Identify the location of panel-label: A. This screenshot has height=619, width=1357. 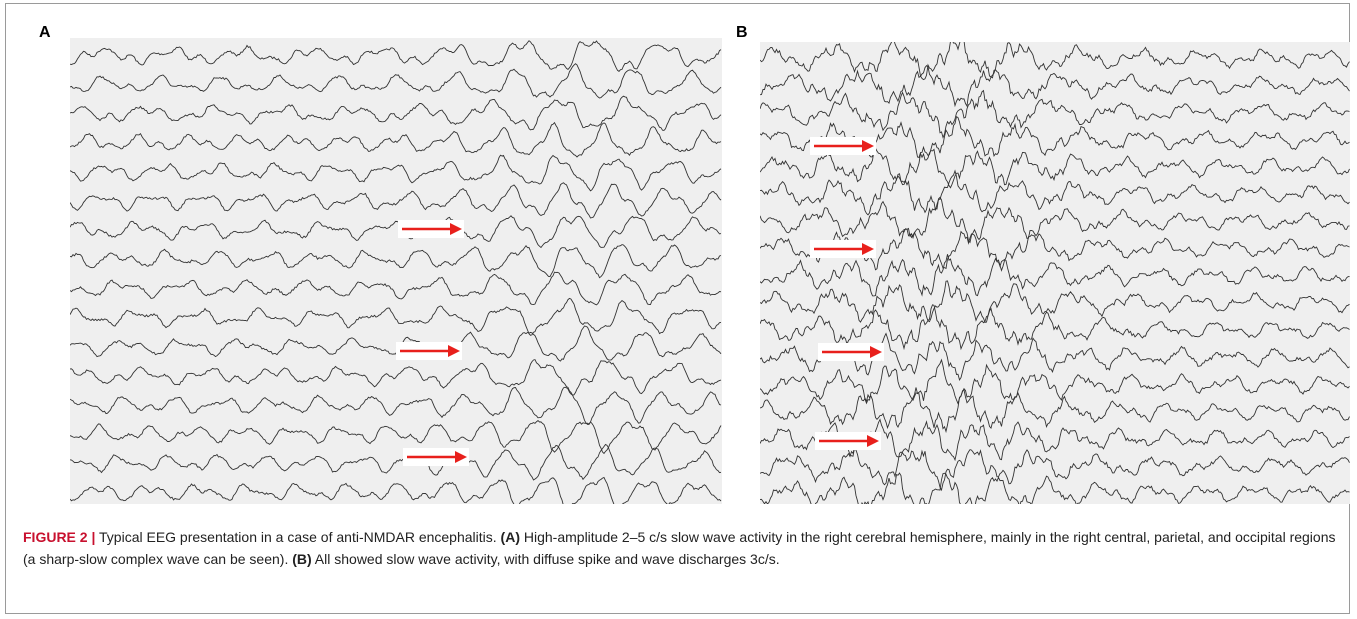
(45, 32).